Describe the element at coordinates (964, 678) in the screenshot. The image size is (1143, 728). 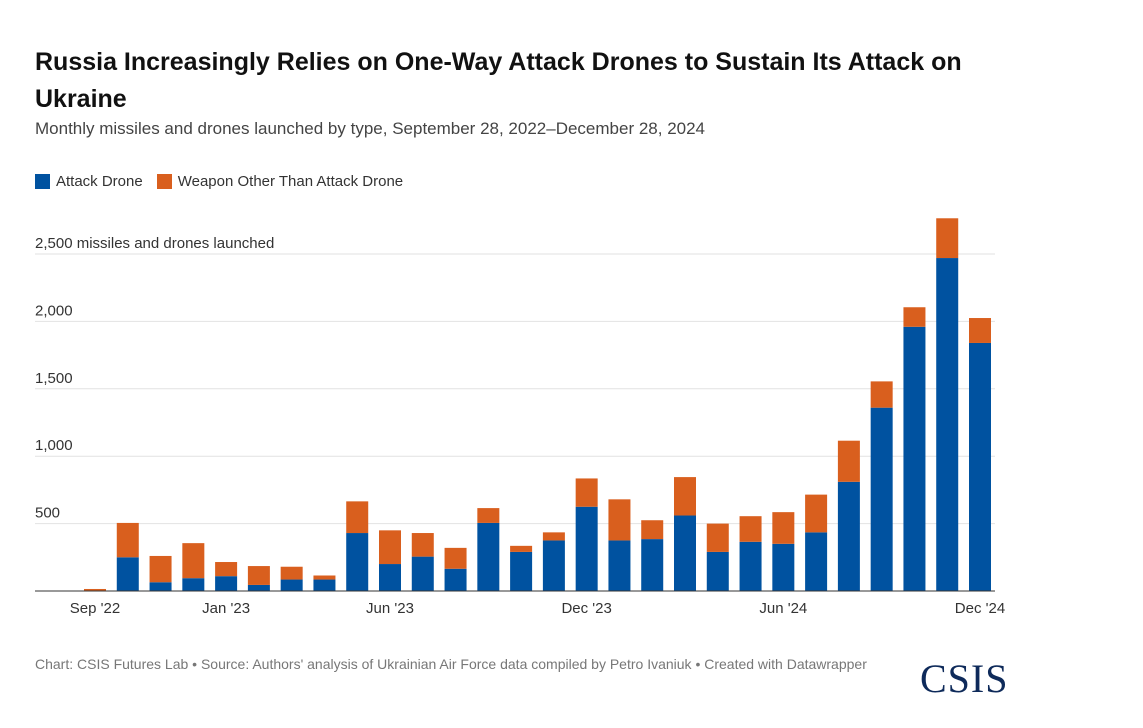
I see `csis-logo: CSIS` at that location.